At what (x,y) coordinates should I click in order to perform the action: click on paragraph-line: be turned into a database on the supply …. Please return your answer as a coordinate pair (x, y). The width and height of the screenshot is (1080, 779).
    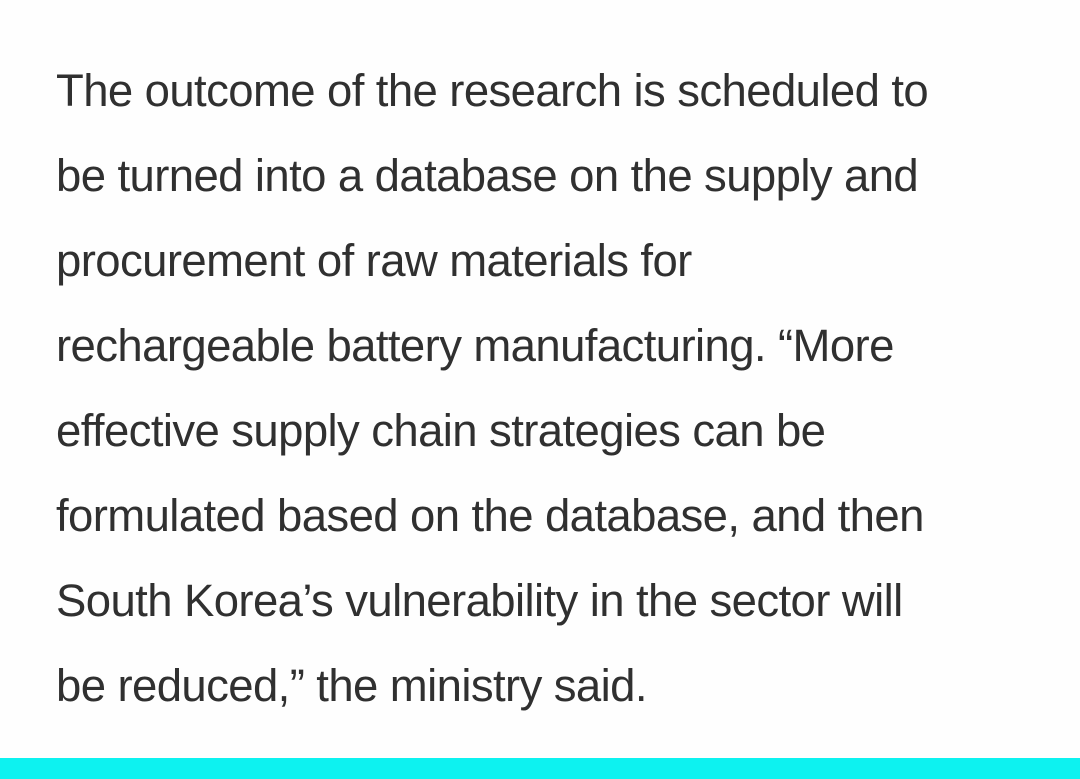
    Looking at the image, I should click on (487, 175).